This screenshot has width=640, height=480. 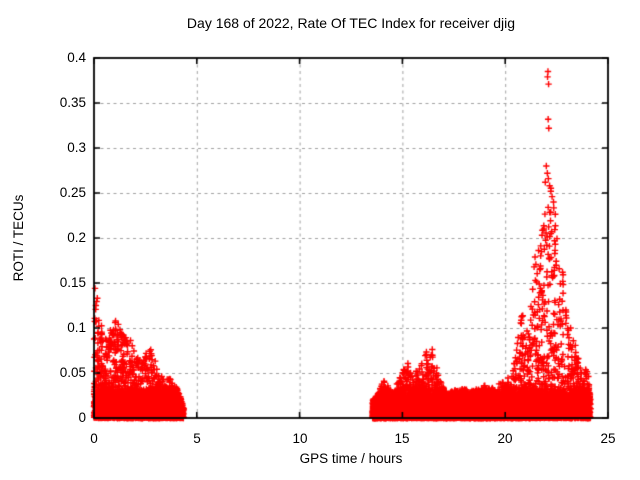 I want to click on y-tick-label: 0.2, so click(x=76, y=237).